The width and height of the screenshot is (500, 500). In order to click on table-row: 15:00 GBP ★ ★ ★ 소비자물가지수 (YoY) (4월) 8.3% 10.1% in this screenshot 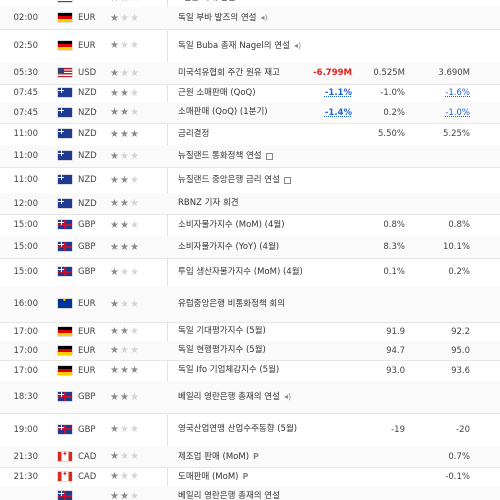, I will do `click(250, 247)`.